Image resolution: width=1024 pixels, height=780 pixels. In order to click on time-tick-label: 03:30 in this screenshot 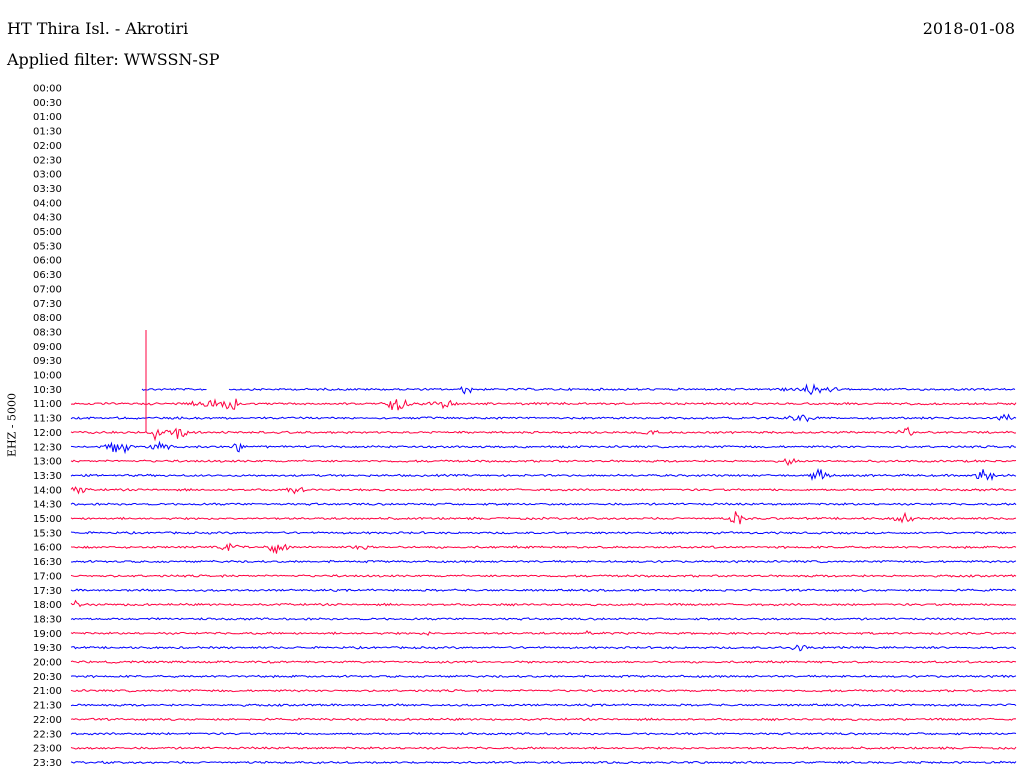, I will do `click(47, 189)`.